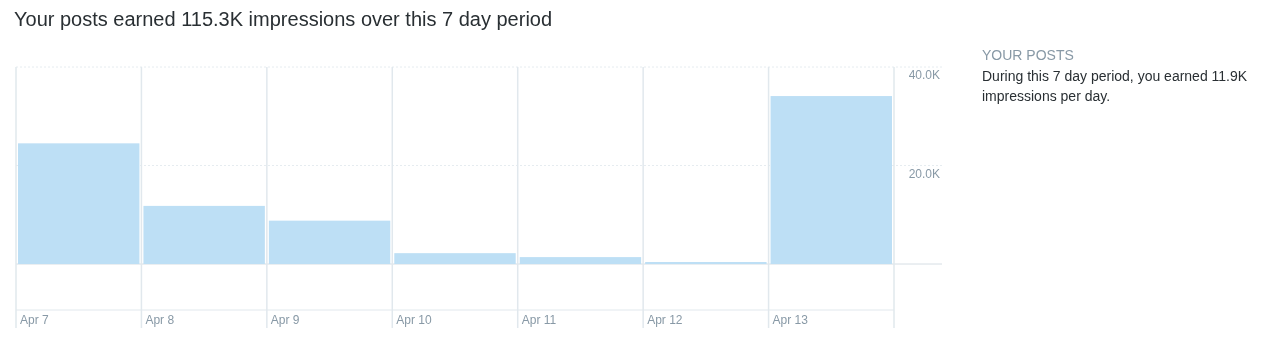 The height and width of the screenshot is (350, 1280). I want to click on chart-title: Your posts earned 115.3K impressions over this 7 day period, so click(284, 19).